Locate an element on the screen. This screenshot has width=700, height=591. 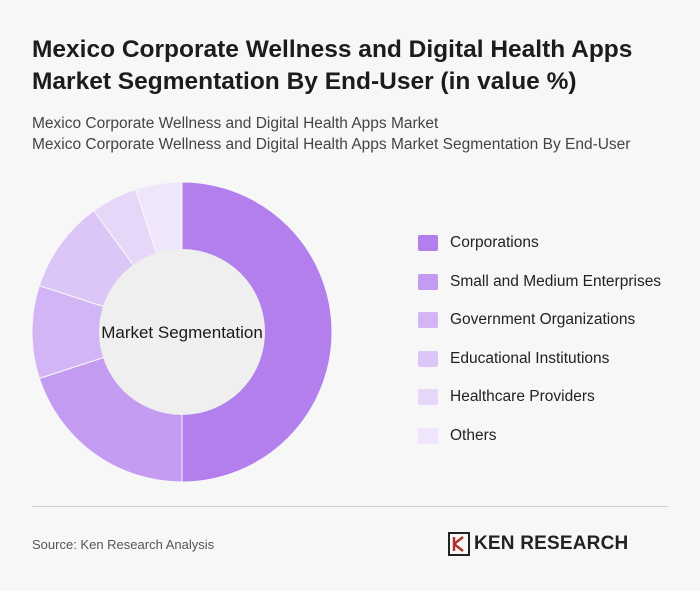
legend-item: Government Organizations is located at coordinates (553, 320).